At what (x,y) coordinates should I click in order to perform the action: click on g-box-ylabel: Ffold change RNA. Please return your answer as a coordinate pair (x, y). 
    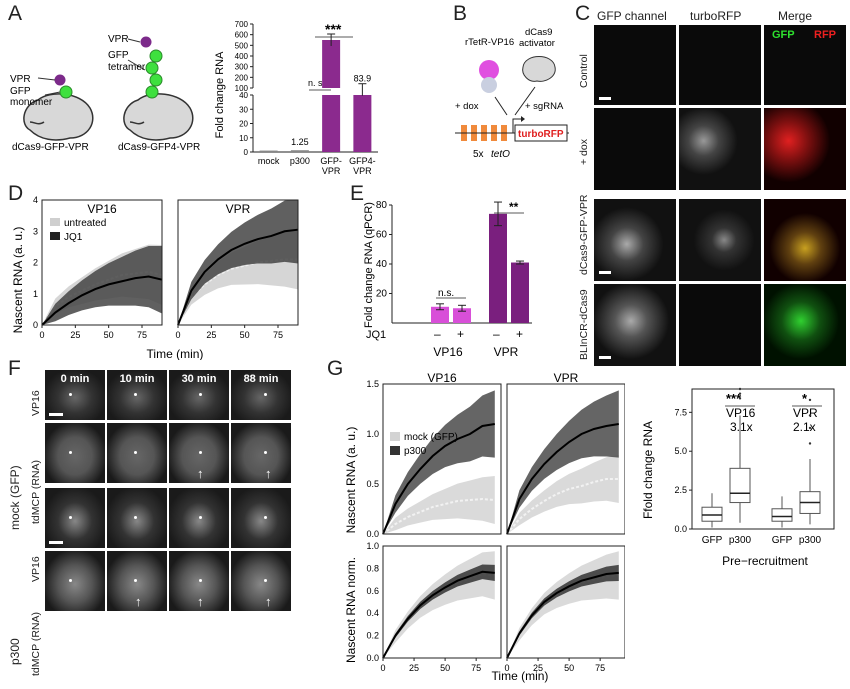
    Looking at the image, I should click on (648, 470).